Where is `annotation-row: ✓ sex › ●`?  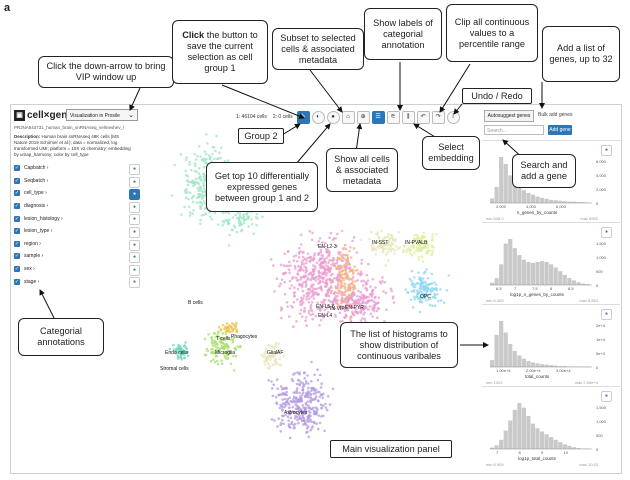 annotation-row: ✓ sex › ● is located at coordinates (78, 269).